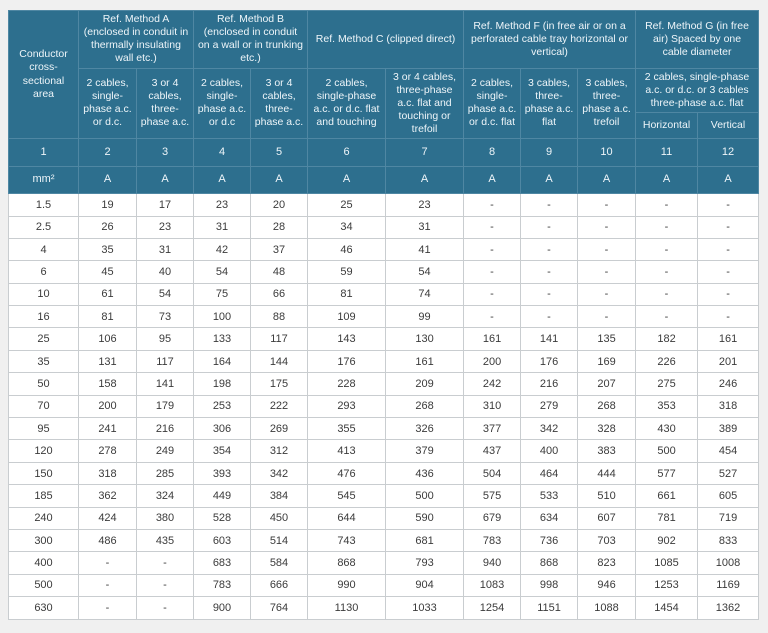 The height and width of the screenshot is (633, 768). I want to click on column-number: 3, so click(165, 153).